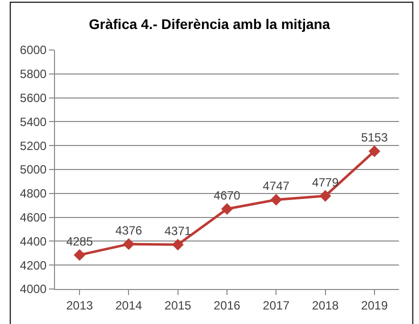 The height and width of the screenshot is (324, 419). Describe the element at coordinates (33, 193) in the screenshot. I see `y-tick-label: 4800` at that location.